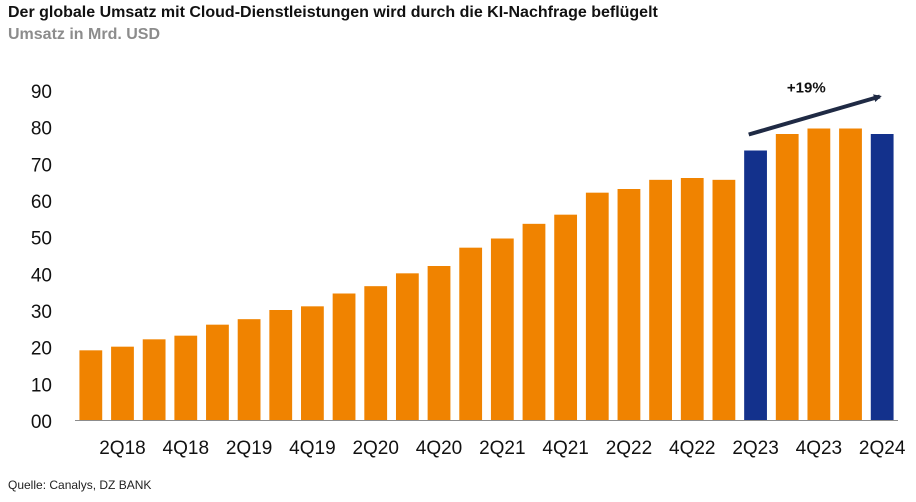 The height and width of the screenshot is (502, 916). I want to click on bar-1Q19, so click(217, 372).